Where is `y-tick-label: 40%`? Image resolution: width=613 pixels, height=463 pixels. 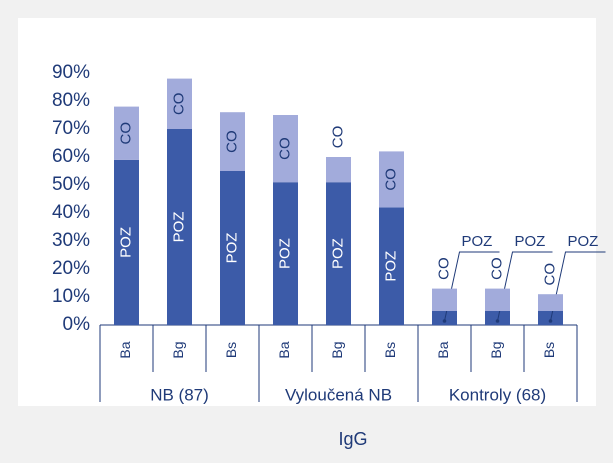
y-tick-label: 40% is located at coordinates (71, 212).